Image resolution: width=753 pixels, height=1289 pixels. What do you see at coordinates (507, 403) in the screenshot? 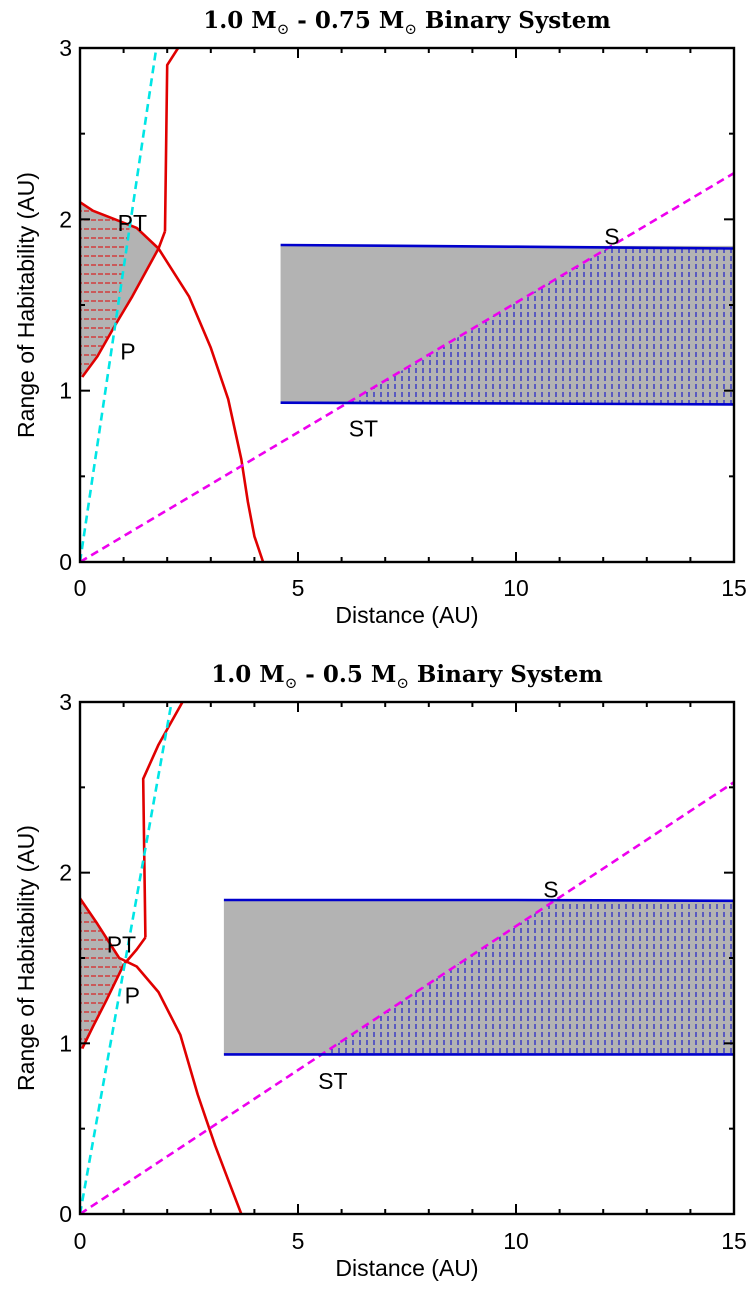
I see `series-blue-bottom` at bounding box center [507, 403].